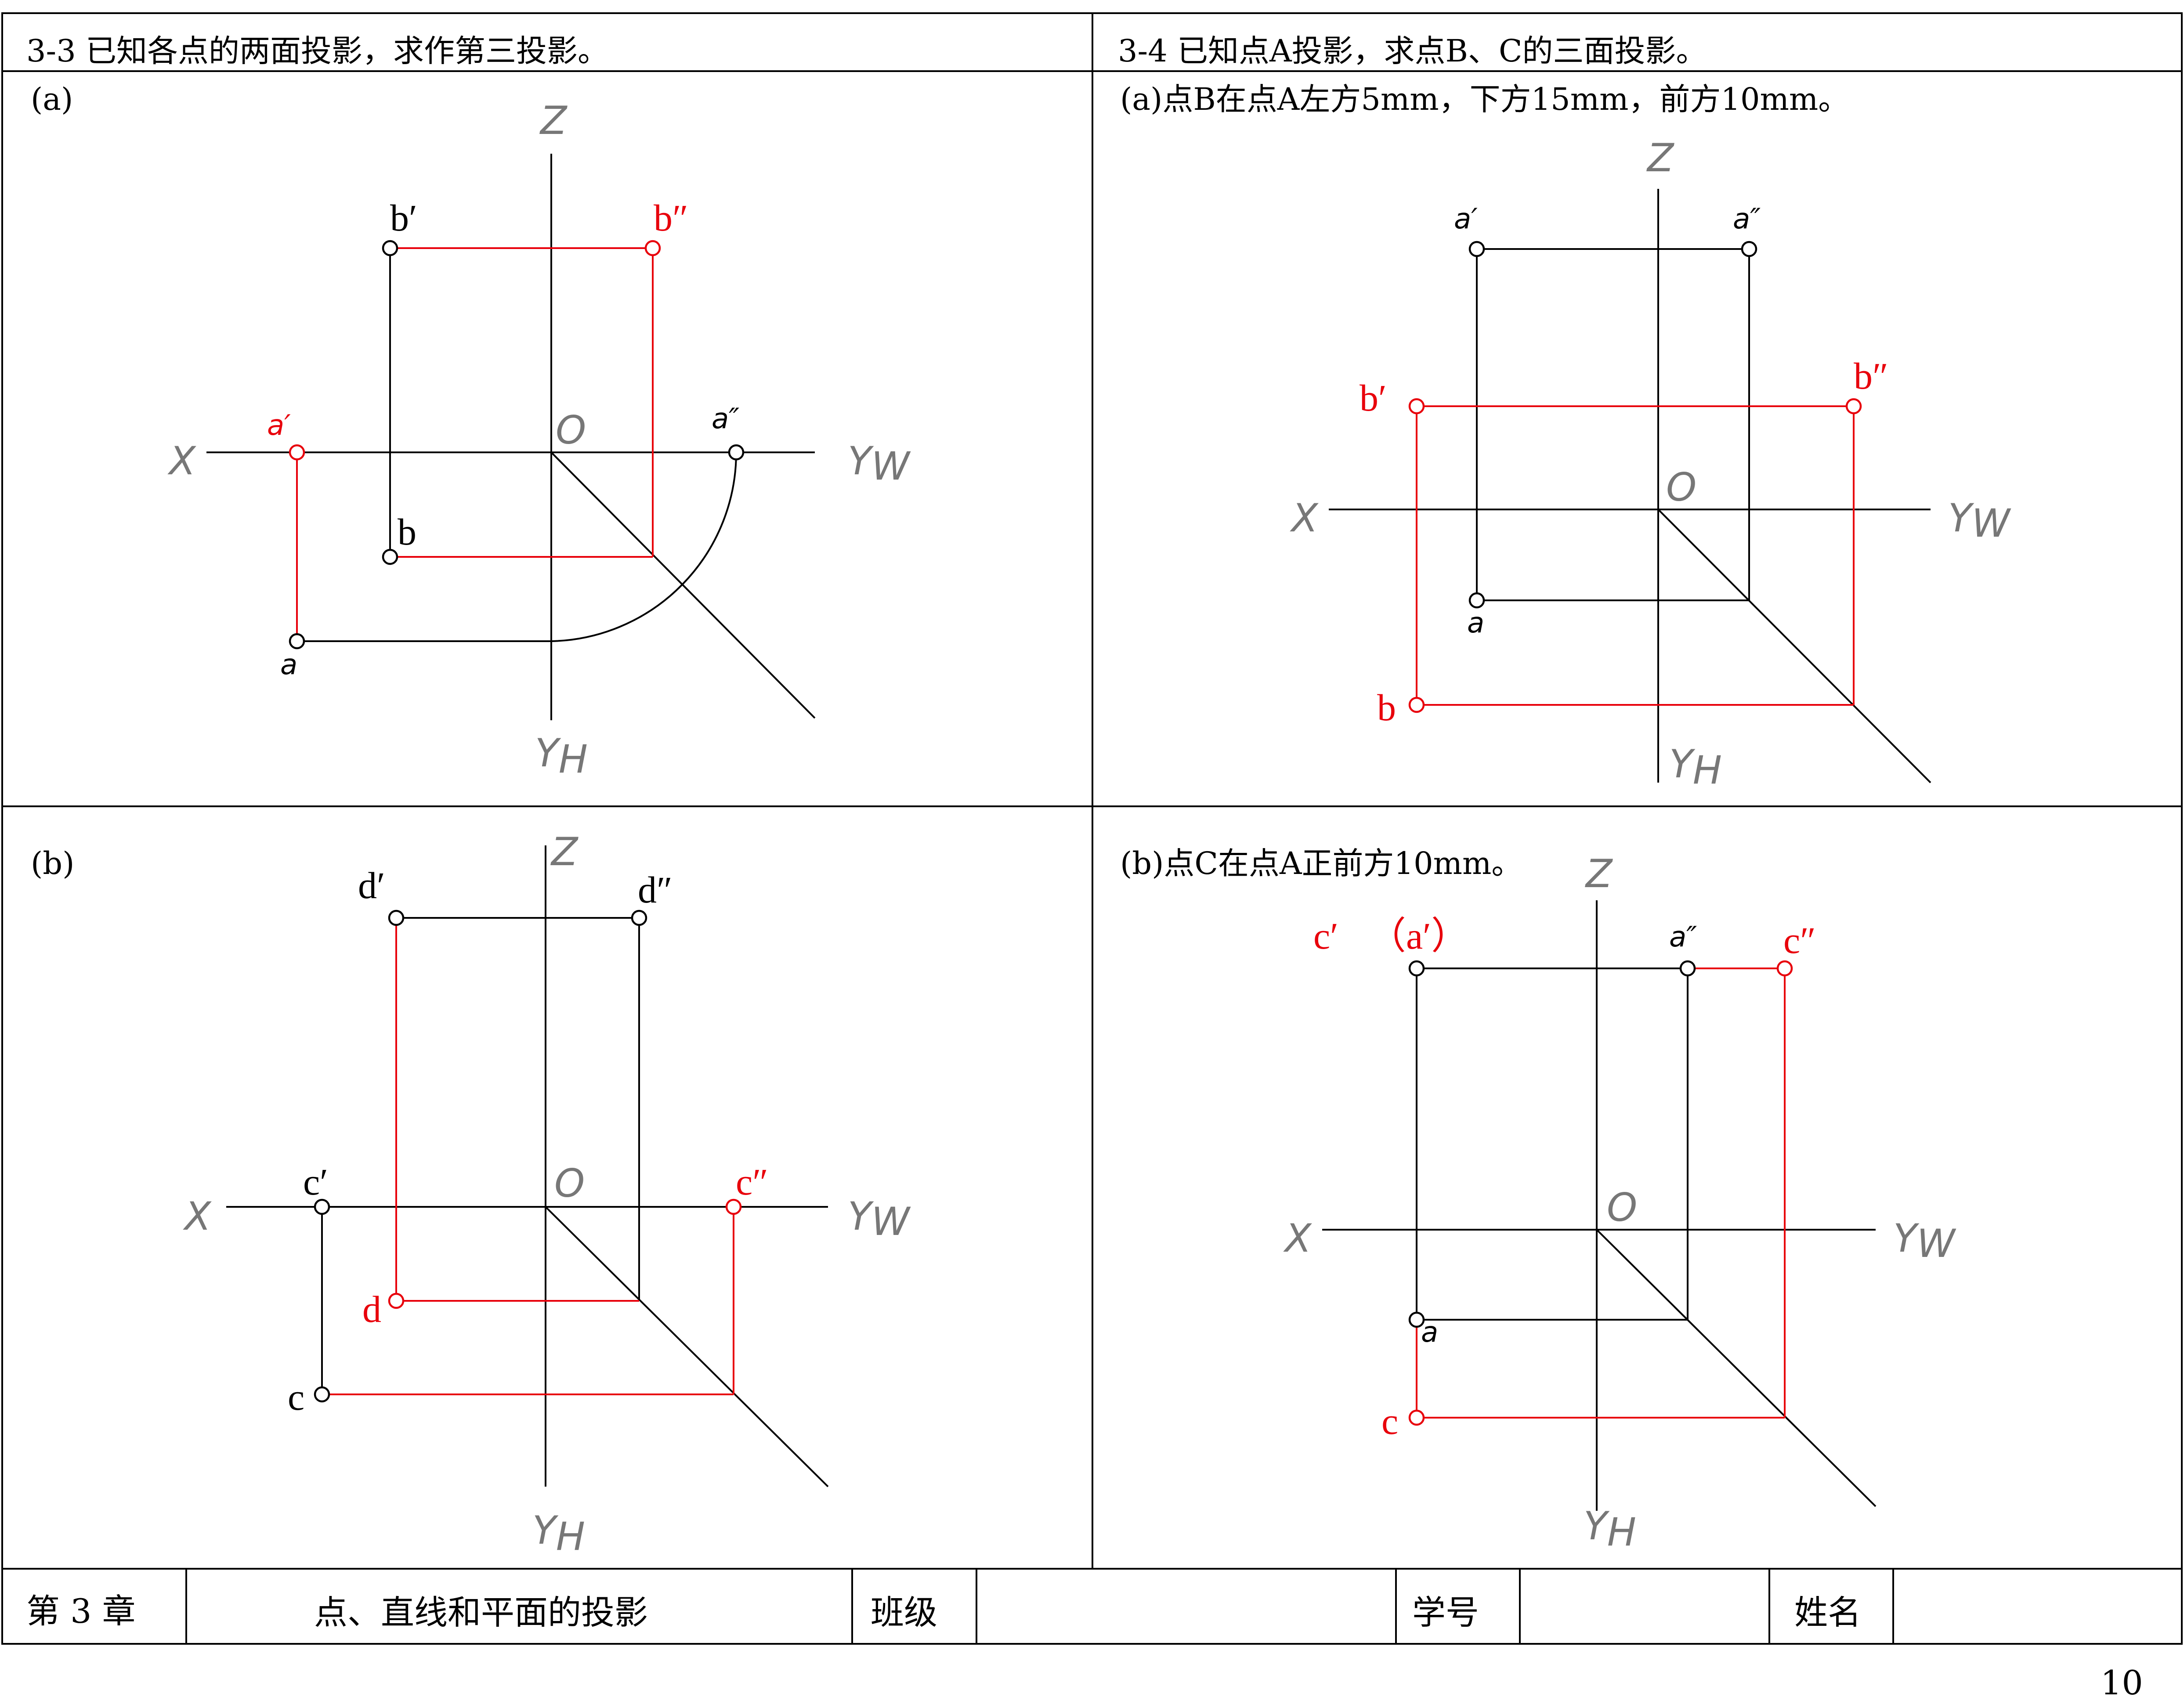 Image resolution: width=2184 pixels, height=1704 pixels. What do you see at coordinates (904, 1612) in the screenshot?
I see `class-label: 班级` at bounding box center [904, 1612].